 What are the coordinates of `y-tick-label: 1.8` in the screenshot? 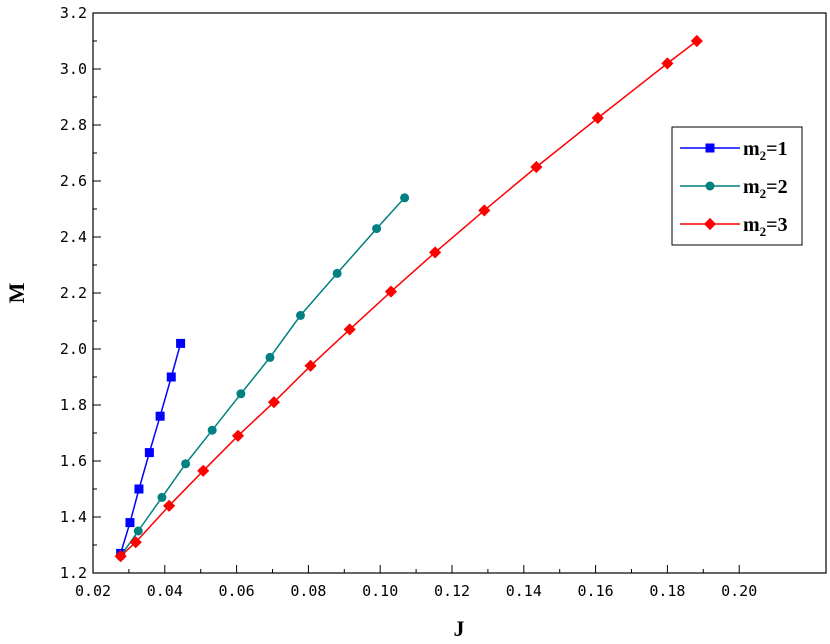 It's located at (73, 405).